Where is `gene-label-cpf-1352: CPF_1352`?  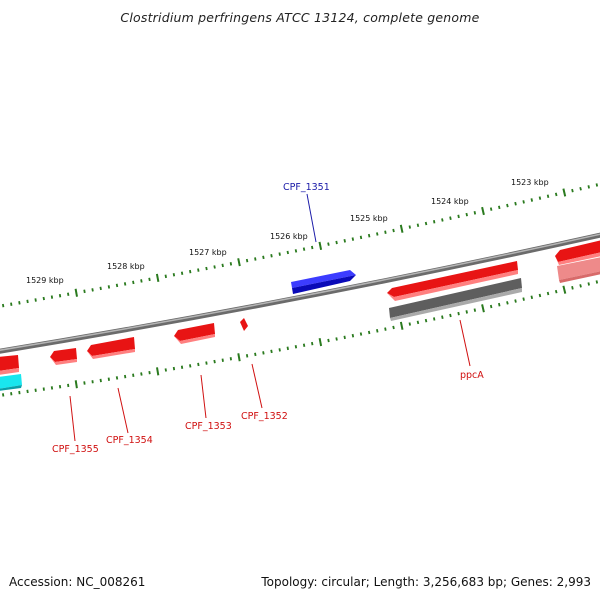 gene-label-cpf-1352: CPF_1352 is located at coordinates (264, 416).